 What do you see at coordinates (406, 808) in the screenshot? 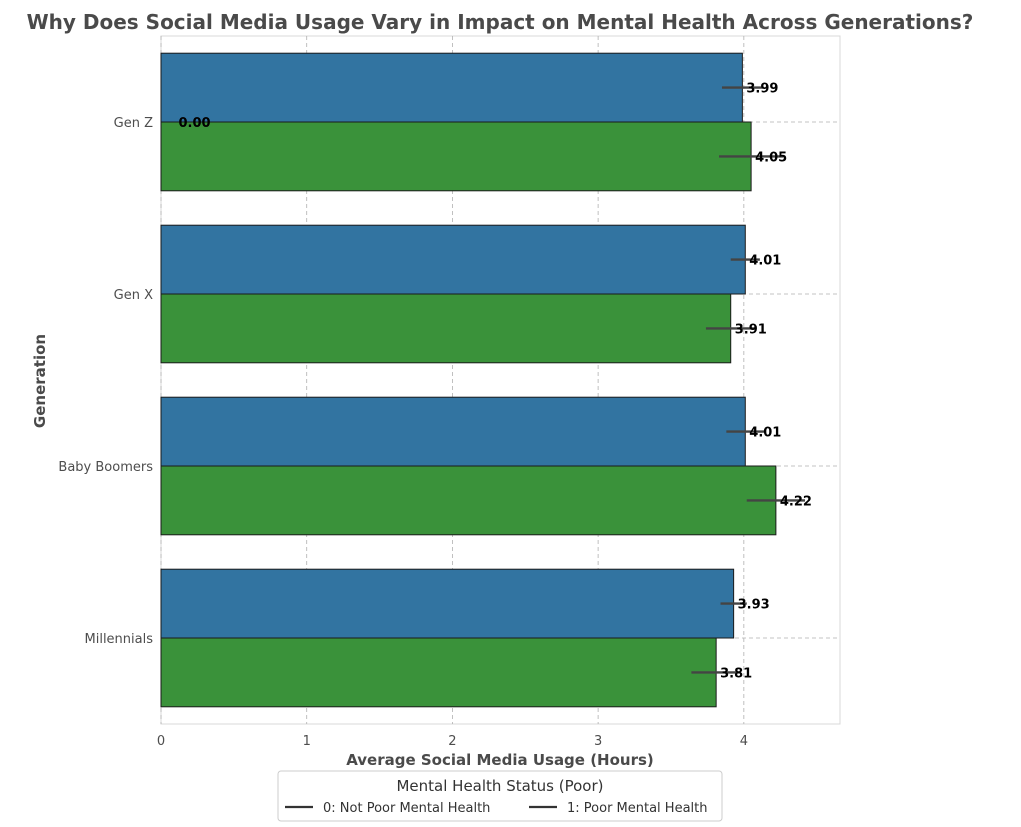
I see `legend-entry: 0: Not Poor Mental Health` at bounding box center [406, 808].